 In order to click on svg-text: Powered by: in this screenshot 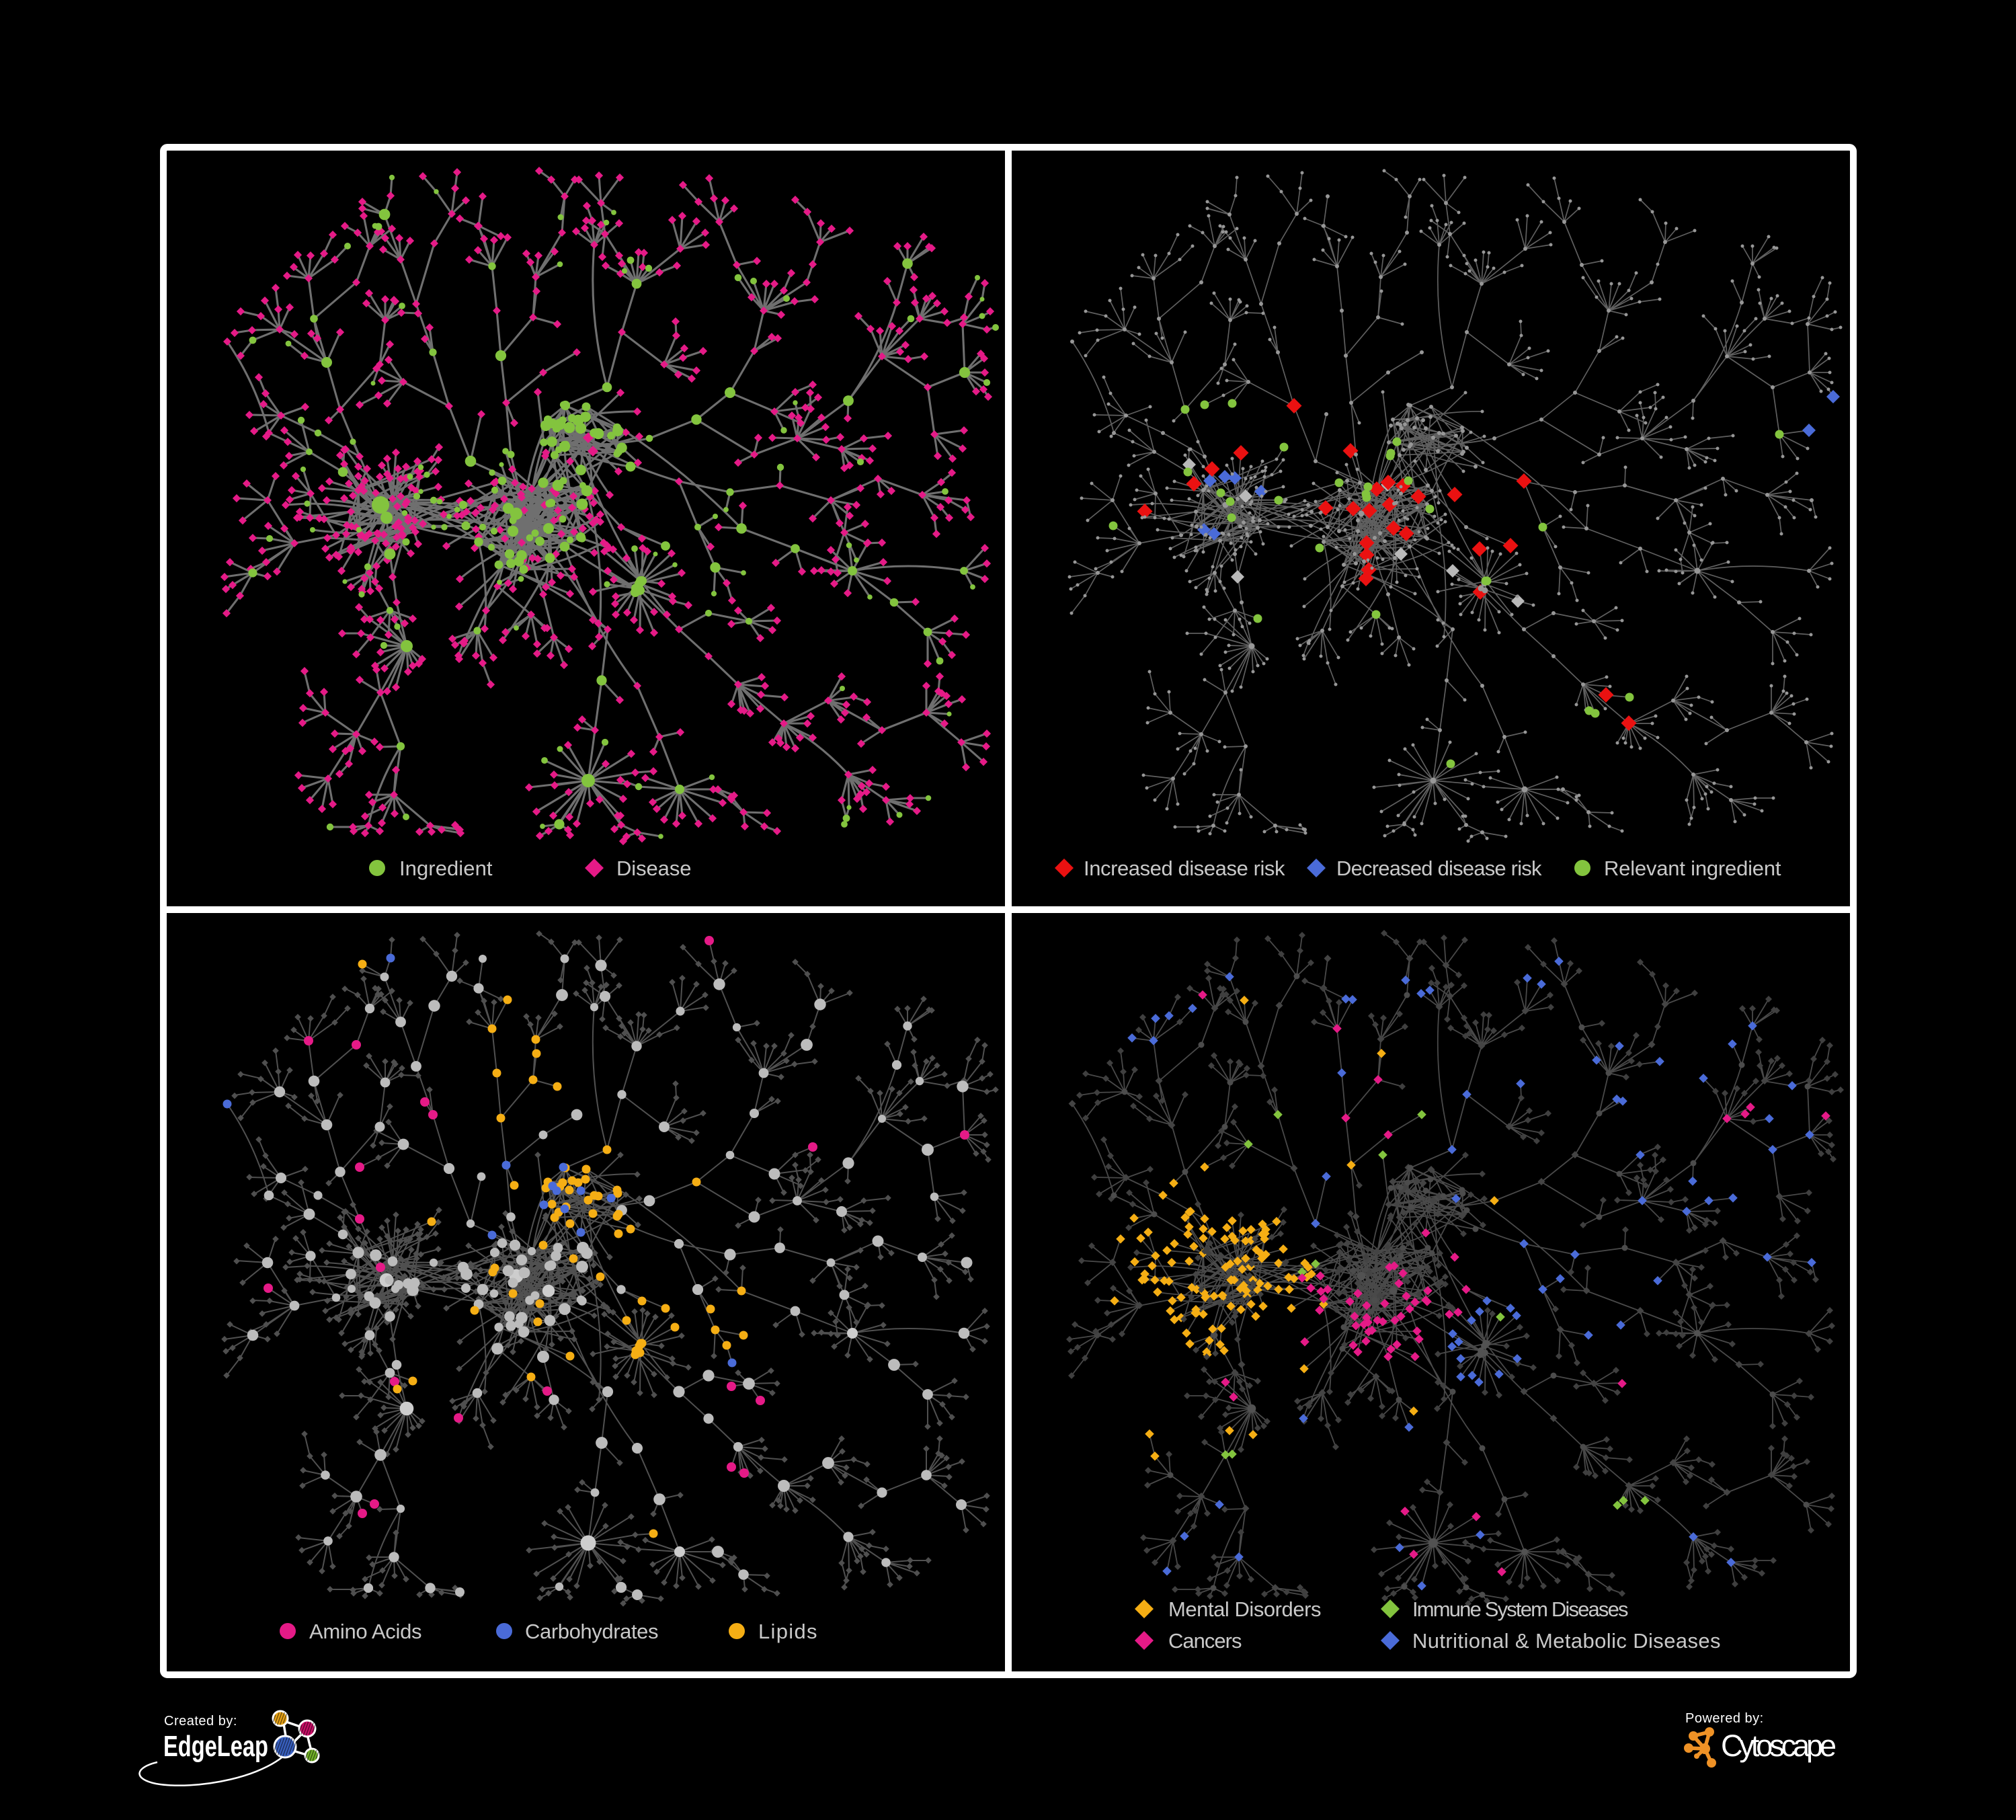, I will do `click(1724, 1718)`.